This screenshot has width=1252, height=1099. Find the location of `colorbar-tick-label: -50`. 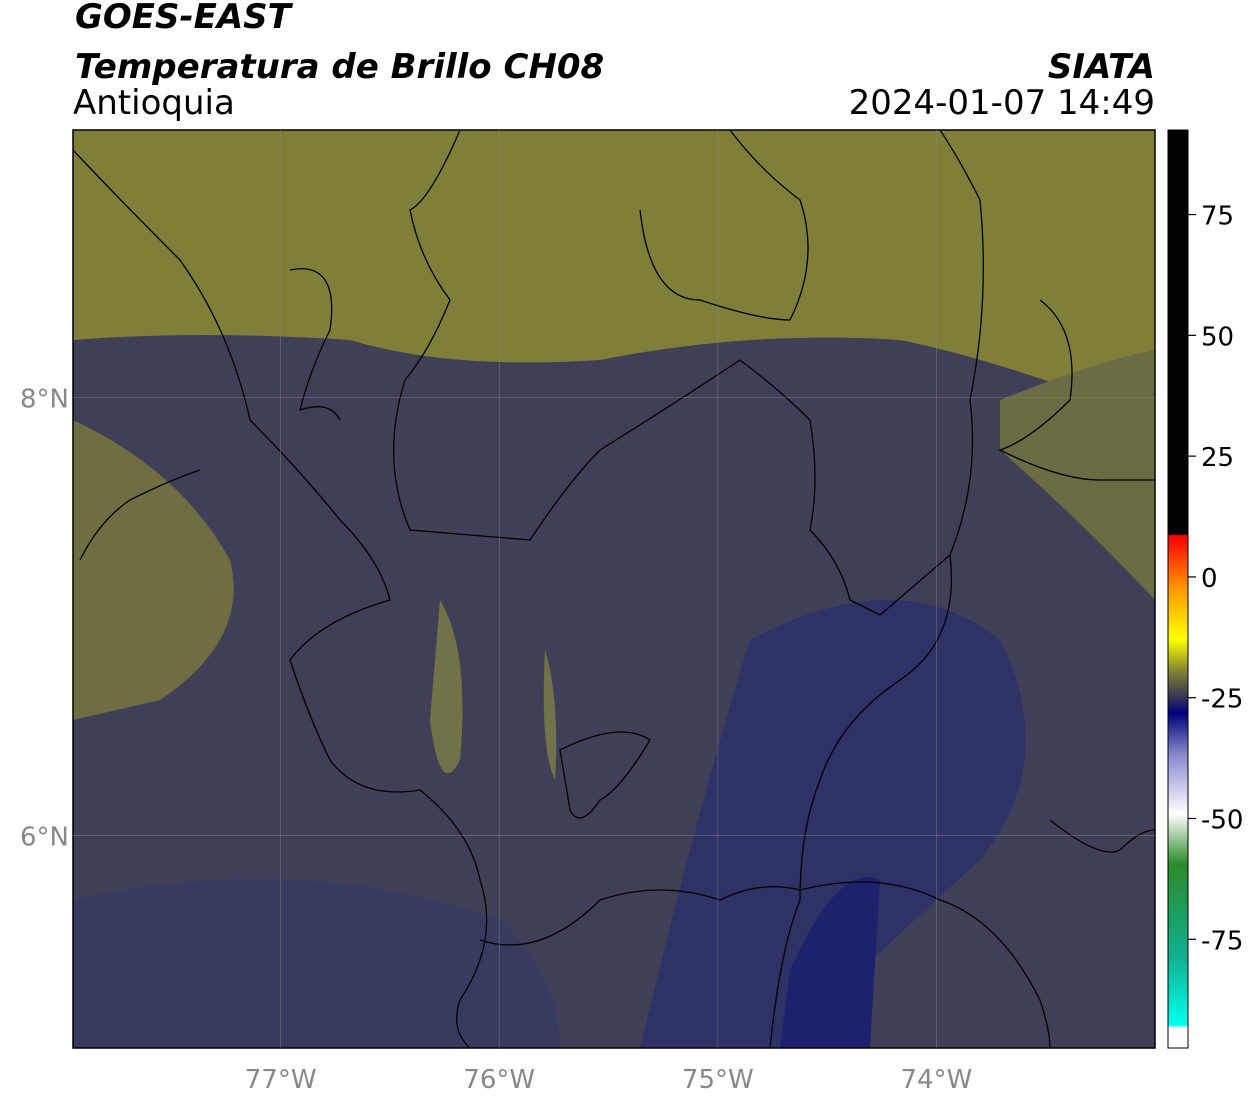

colorbar-tick-label: -50 is located at coordinates (1222, 821).